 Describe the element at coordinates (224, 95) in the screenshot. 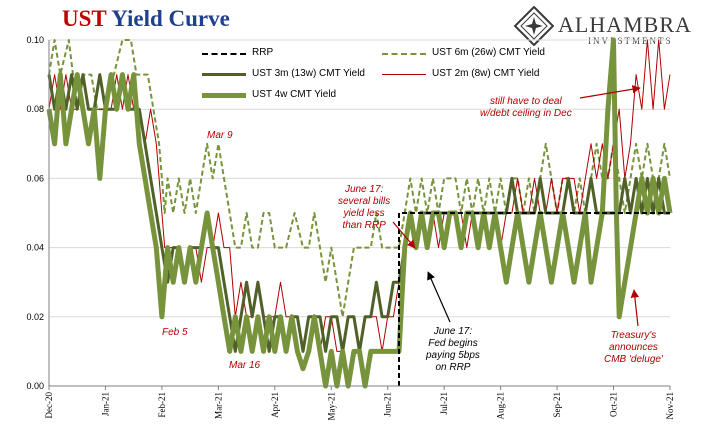

I see `legend-swatch-ust4w` at that location.